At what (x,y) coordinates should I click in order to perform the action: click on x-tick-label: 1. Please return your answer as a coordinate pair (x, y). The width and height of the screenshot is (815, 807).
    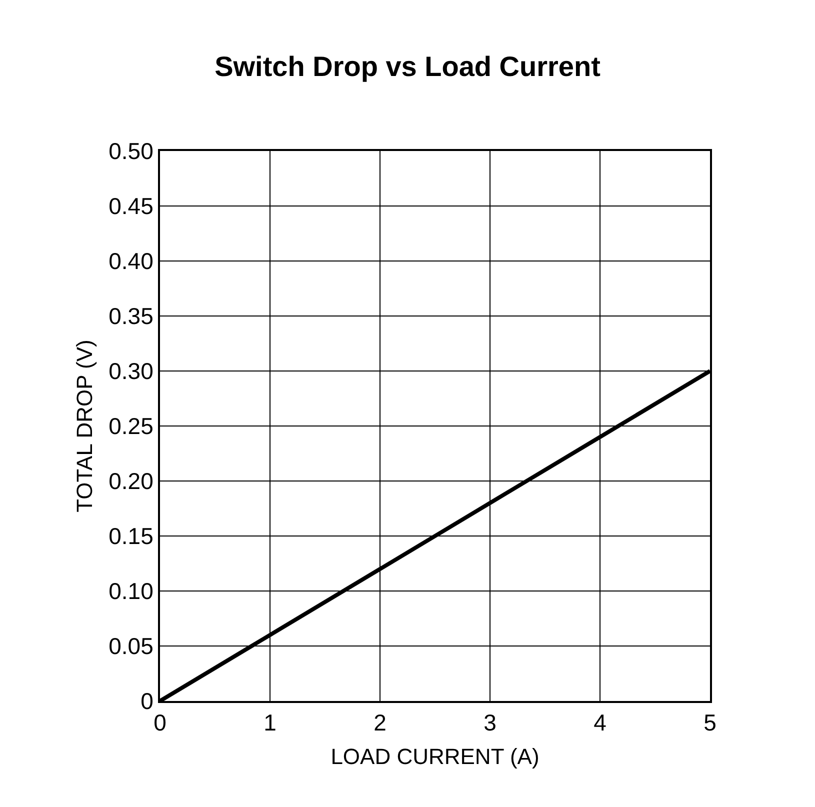
    Looking at the image, I should click on (270, 723).